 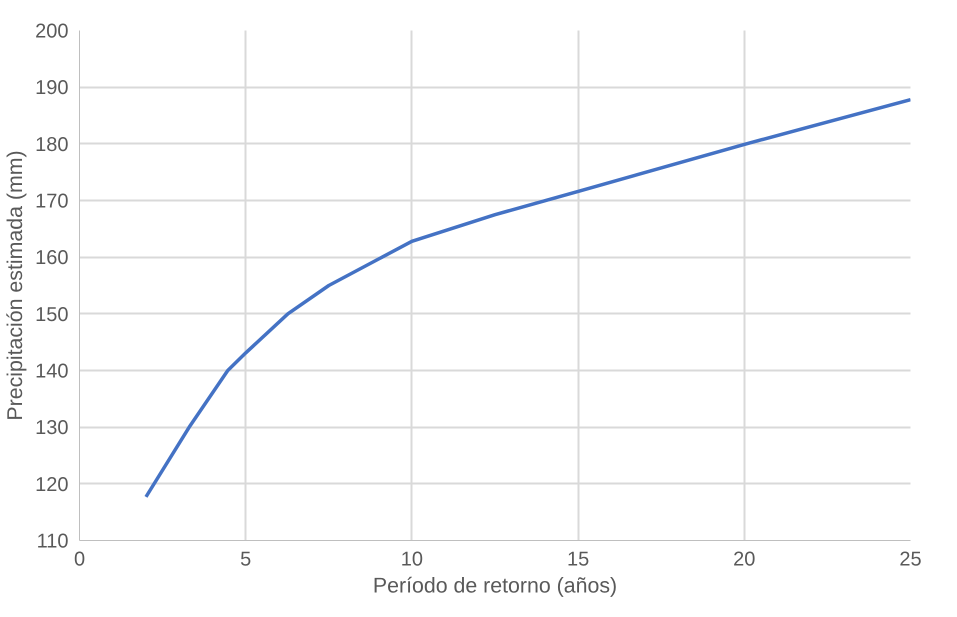 I want to click on x-tick-label: 20, so click(x=744, y=559).